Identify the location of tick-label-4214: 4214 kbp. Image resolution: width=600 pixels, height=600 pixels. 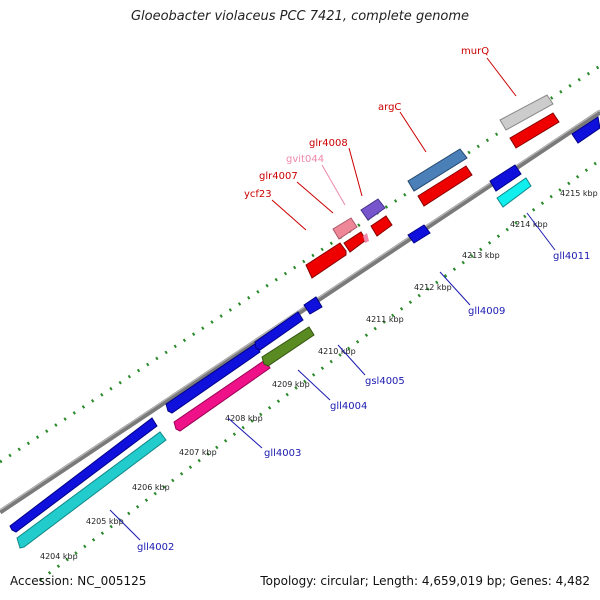
(529, 224).